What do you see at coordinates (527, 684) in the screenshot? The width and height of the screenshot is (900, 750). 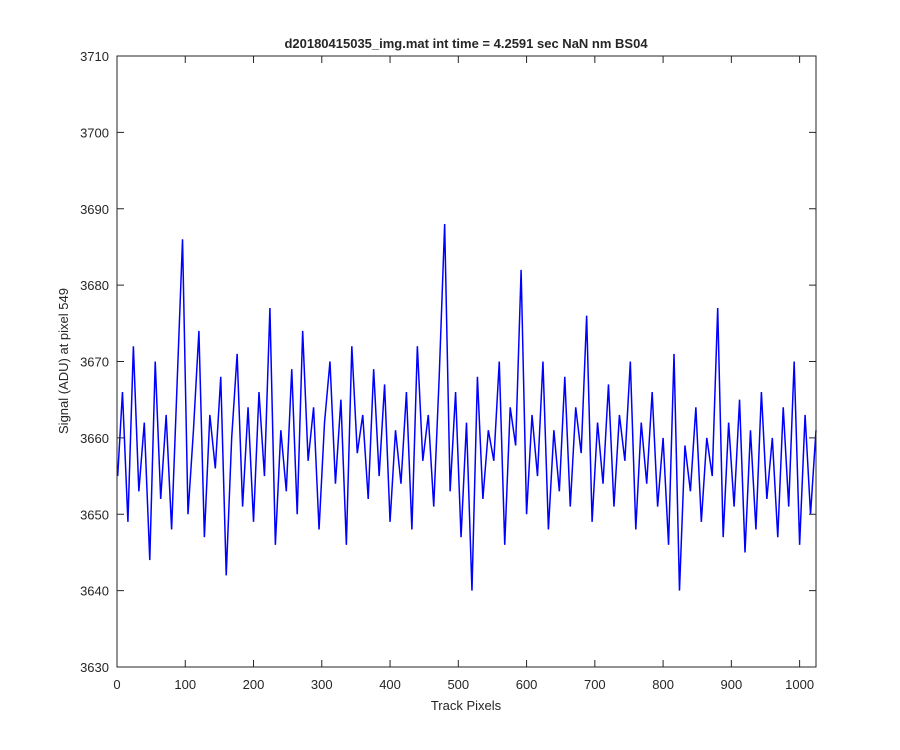 I see `x-tick-label: 600` at bounding box center [527, 684].